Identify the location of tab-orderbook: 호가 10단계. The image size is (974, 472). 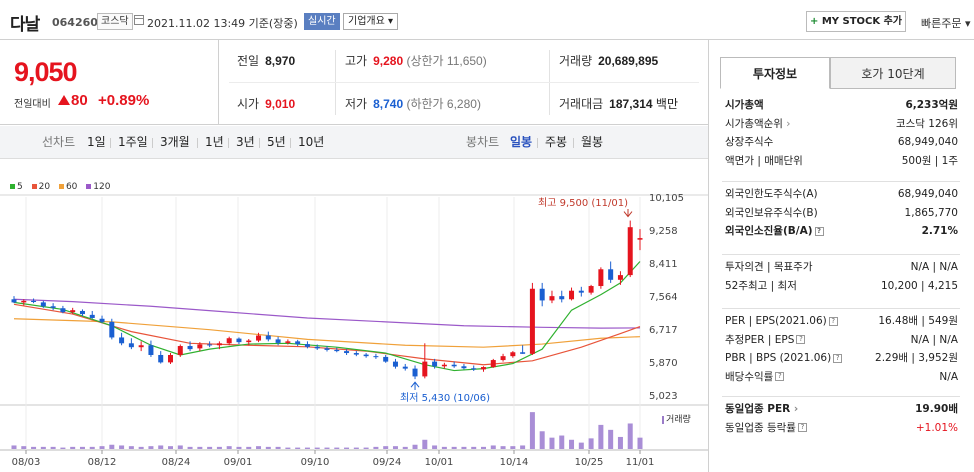
(893, 73).